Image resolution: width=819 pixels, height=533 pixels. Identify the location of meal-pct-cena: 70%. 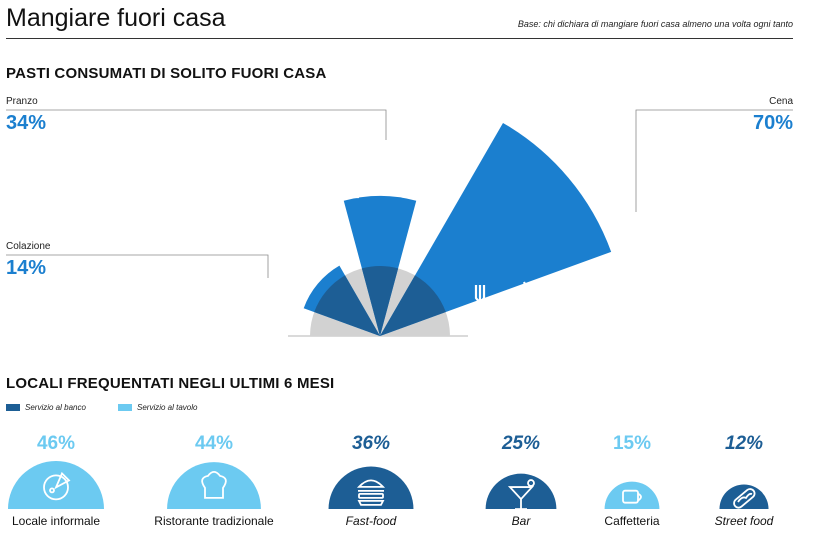
(772, 123).